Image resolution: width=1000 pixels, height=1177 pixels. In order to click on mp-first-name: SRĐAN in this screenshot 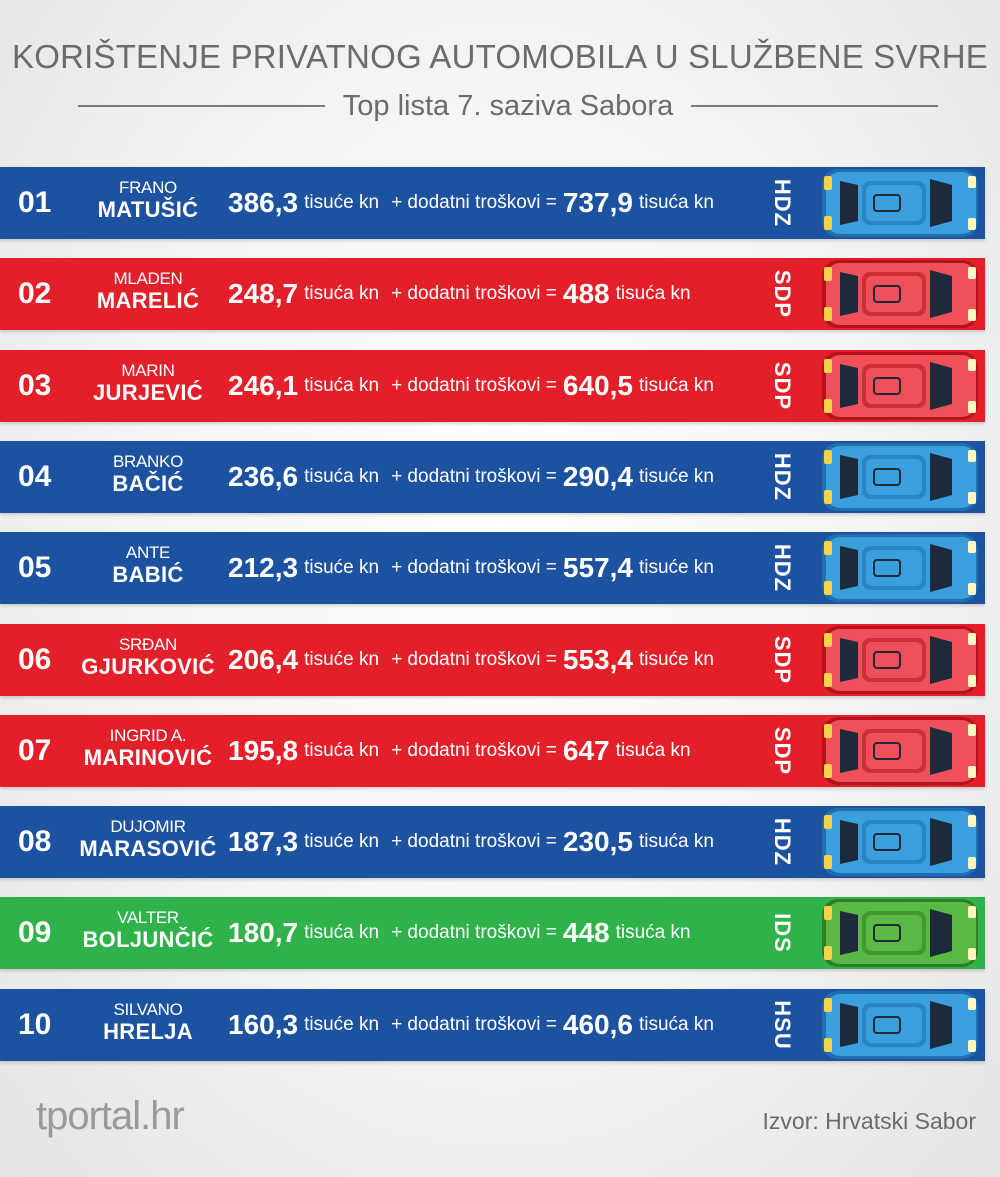, I will do `click(147, 644)`.